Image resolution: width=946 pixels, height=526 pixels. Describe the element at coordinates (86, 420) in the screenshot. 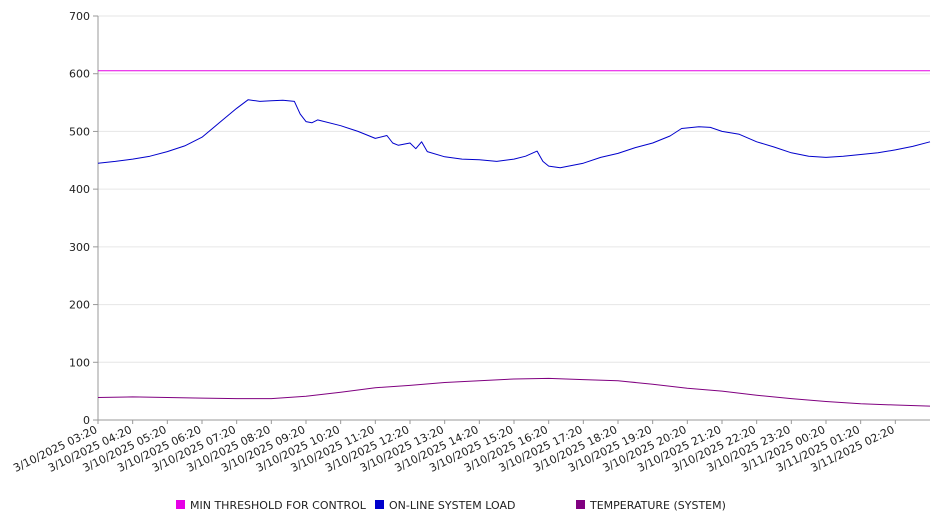

I see `y-tick-label: 0` at that location.